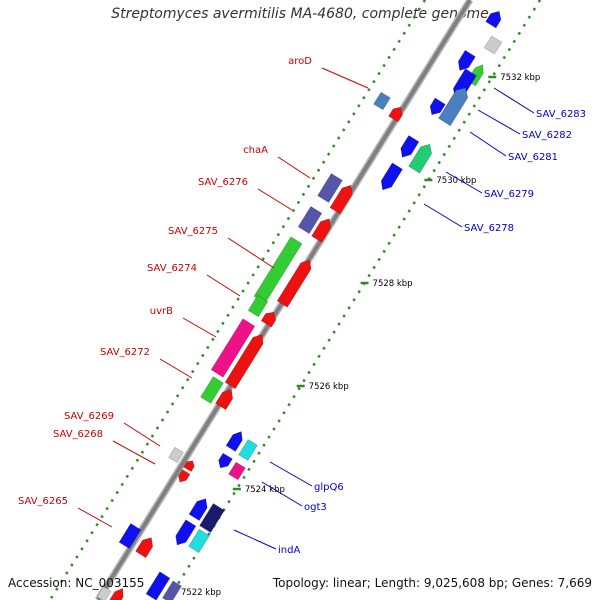 This screenshot has width=600, height=600. I want to click on tick-label: 7528 kbp, so click(393, 284).